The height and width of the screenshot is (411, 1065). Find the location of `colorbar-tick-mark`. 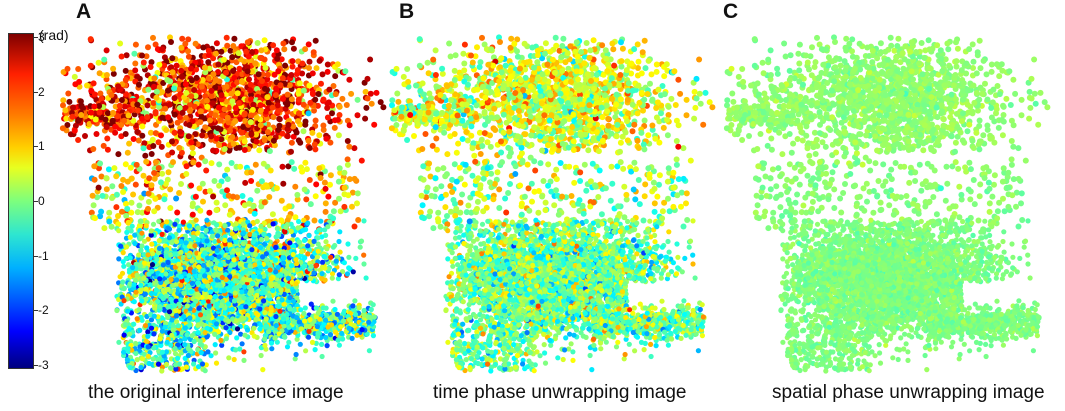

colorbar-tick-mark is located at coordinates (36, 256).